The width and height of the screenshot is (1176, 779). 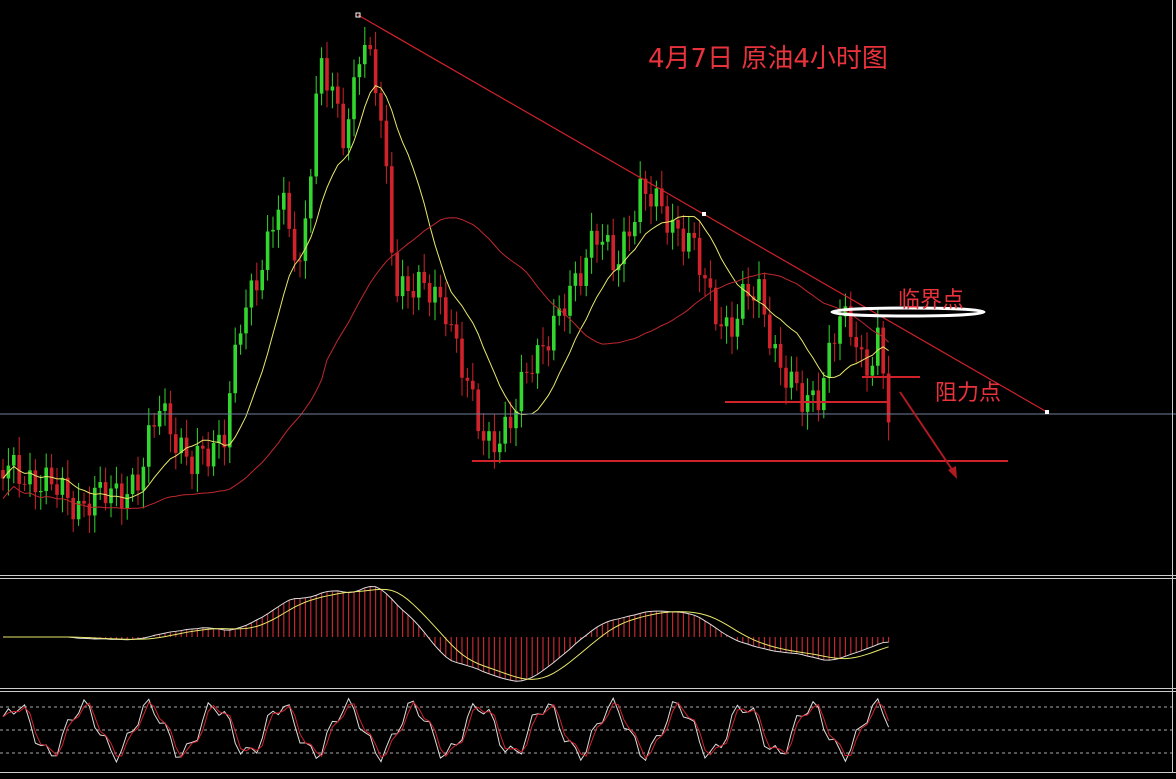 What do you see at coordinates (927, 433) in the screenshot?
I see `arrow` at bounding box center [927, 433].